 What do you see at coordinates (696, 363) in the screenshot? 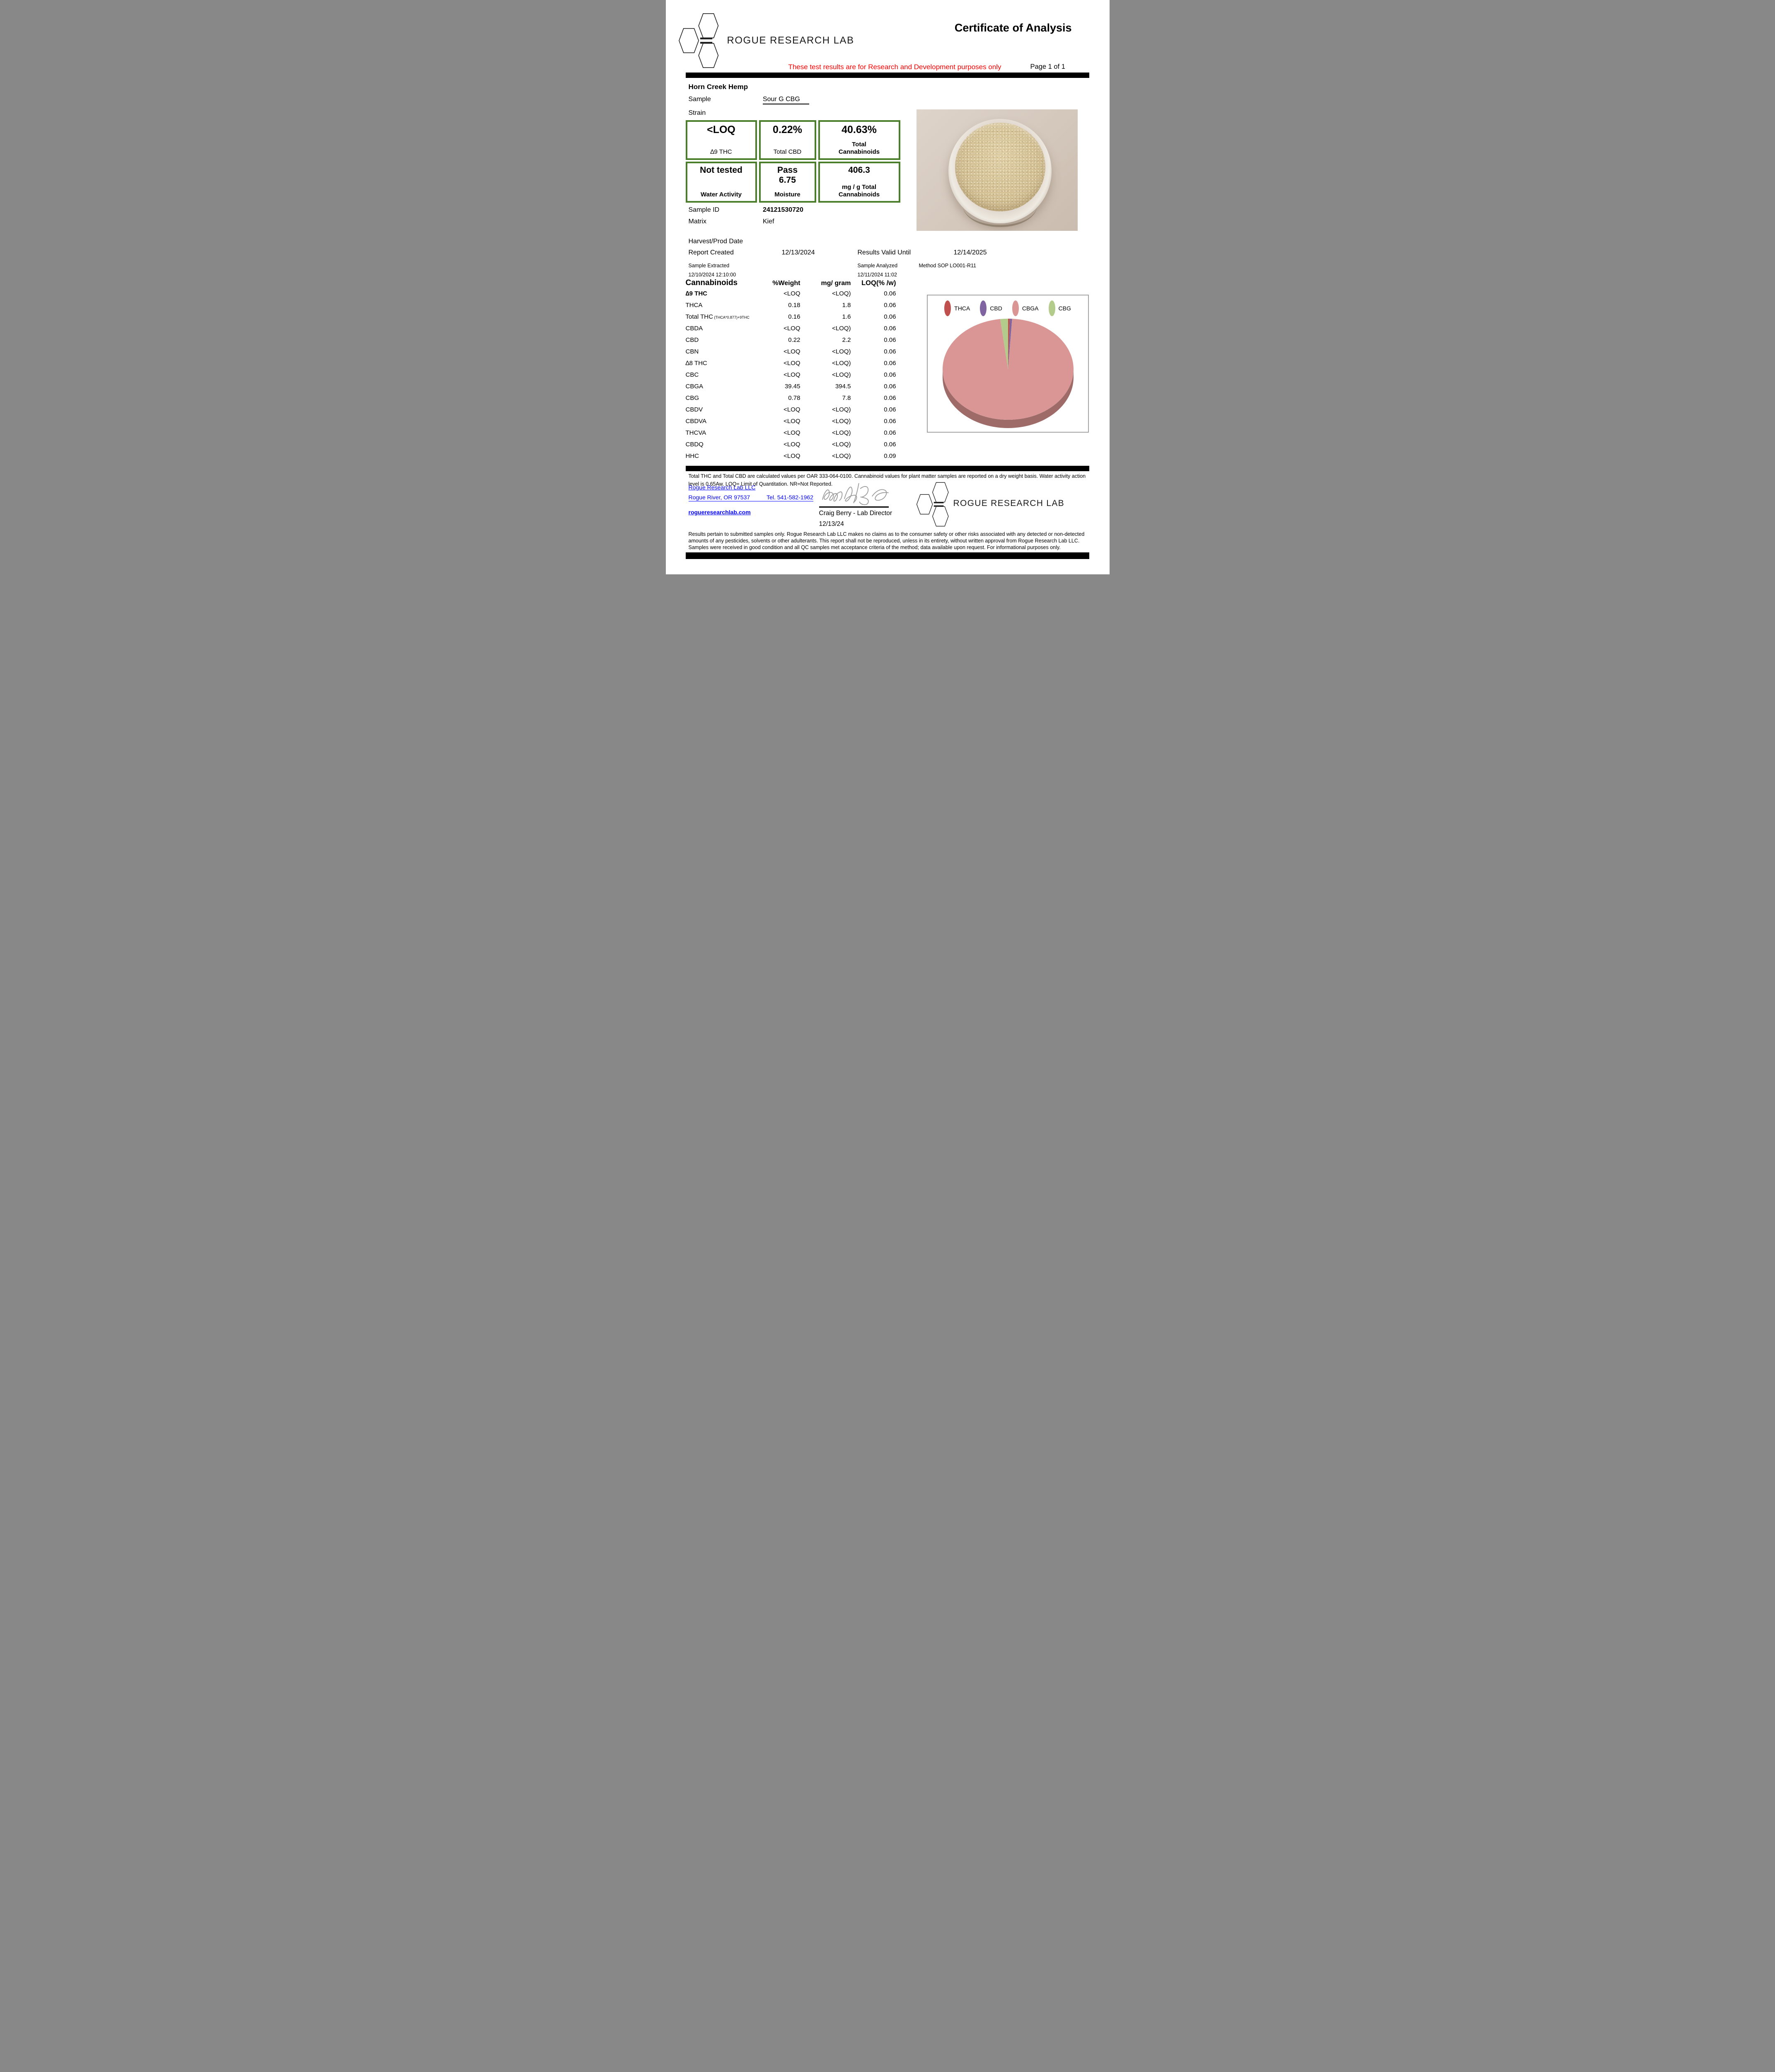
I see `analyte-name: ∆8 THC` at bounding box center [696, 363].